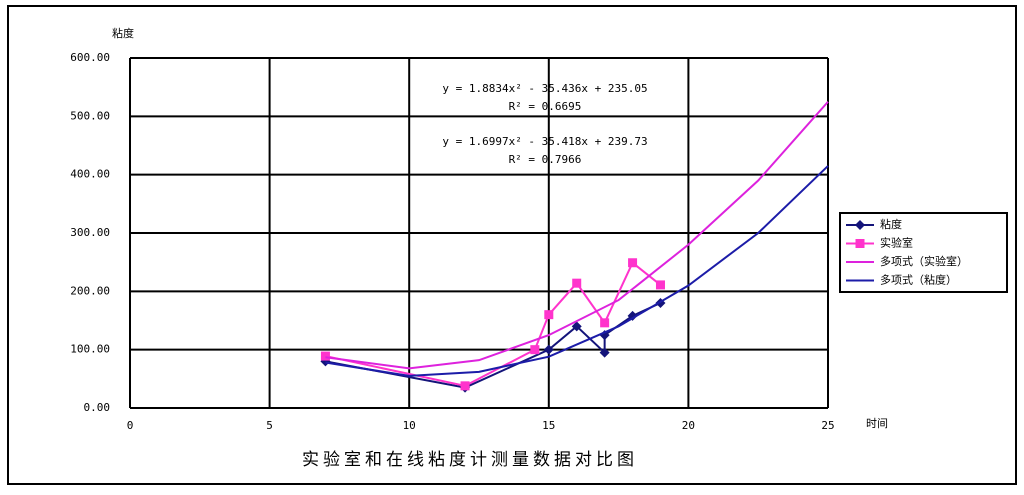  I want to click on legend, so click(923, 252).